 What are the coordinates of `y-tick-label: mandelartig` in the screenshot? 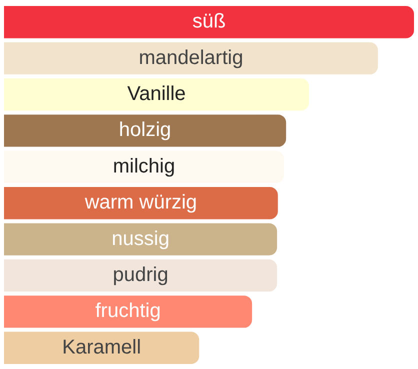 It's located at (191, 57).